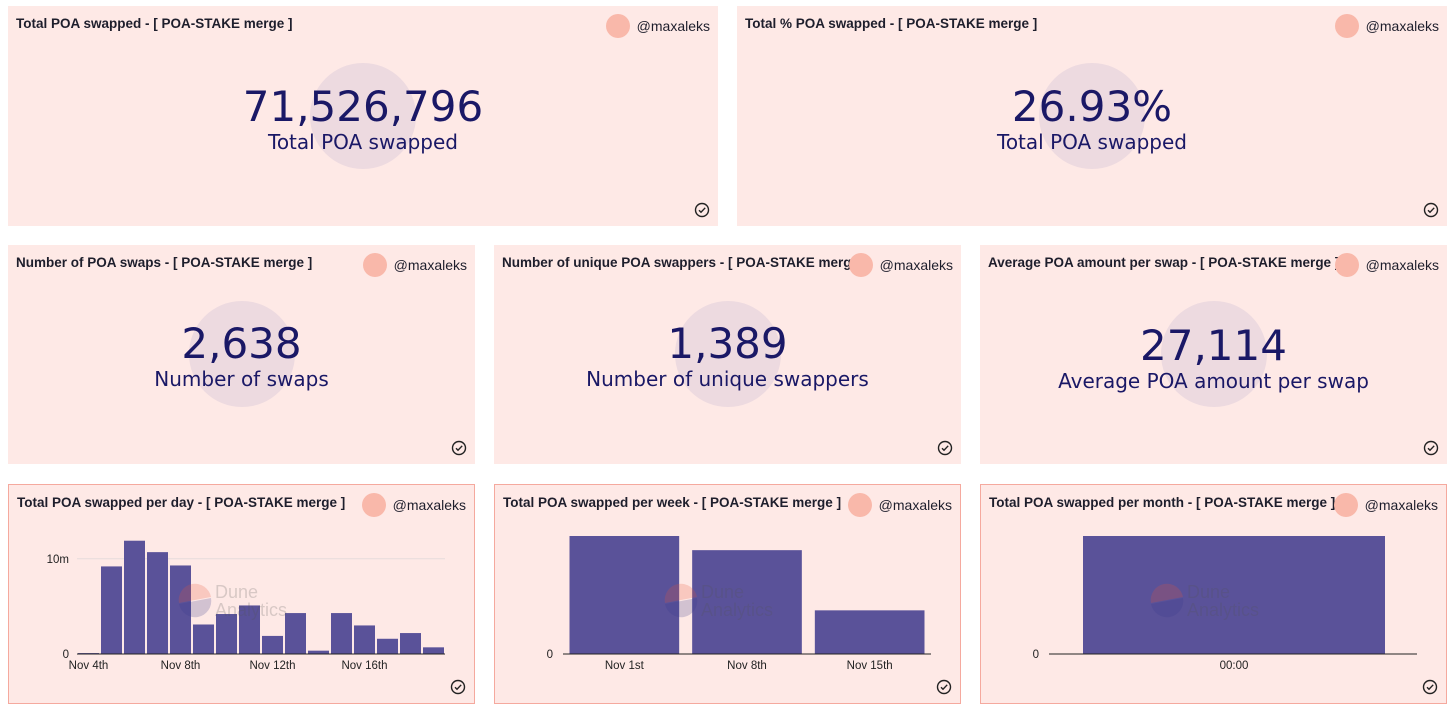 This screenshot has width=1456, height=713. What do you see at coordinates (727, 379) in the screenshot?
I see `counter-label: Number of unique swappers` at bounding box center [727, 379].